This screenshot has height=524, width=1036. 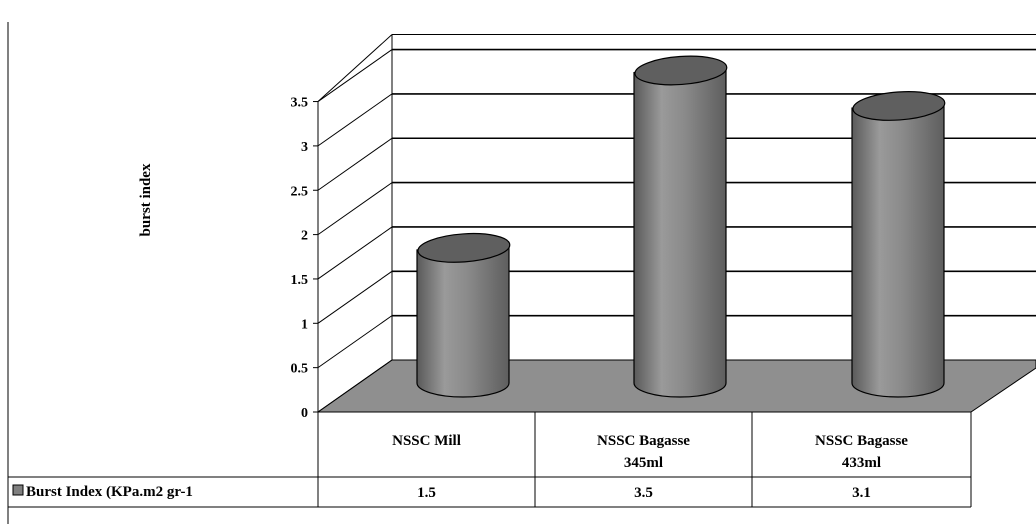 What do you see at coordinates (643, 463) in the screenshot?
I see `category-label: 345ml` at bounding box center [643, 463].